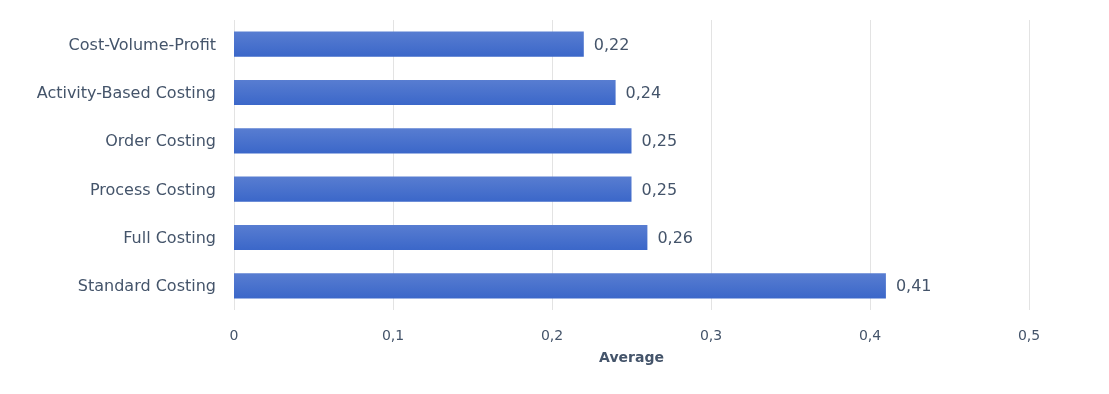 Image resolution: width=1109 pixels, height=394 pixels. Describe the element at coordinates (126, 92) in the screenshot. I see `y-tick-label: Activity-Based Costing` at that location.